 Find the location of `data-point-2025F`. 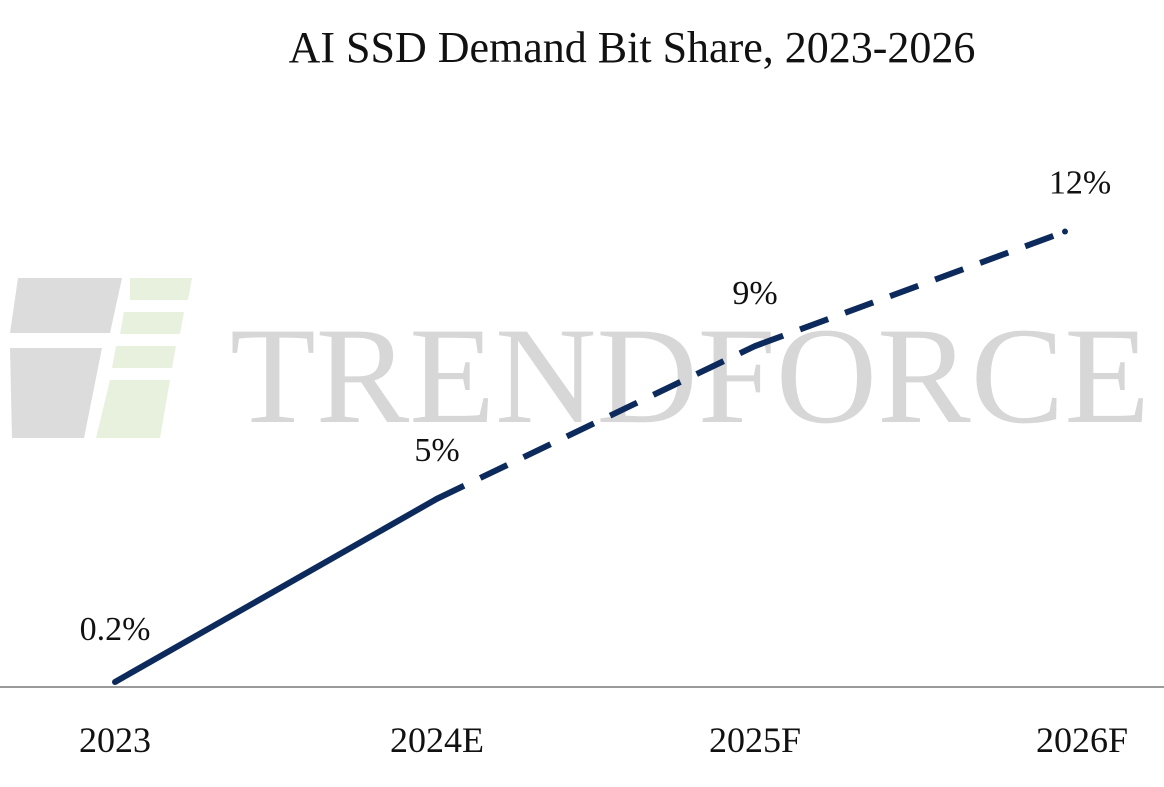

data-point-2025F is located at coordinates (755, 346).